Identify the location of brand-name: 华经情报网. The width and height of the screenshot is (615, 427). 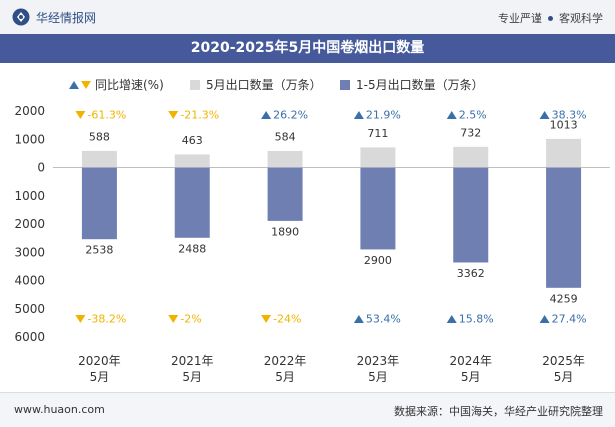
(66, 17).